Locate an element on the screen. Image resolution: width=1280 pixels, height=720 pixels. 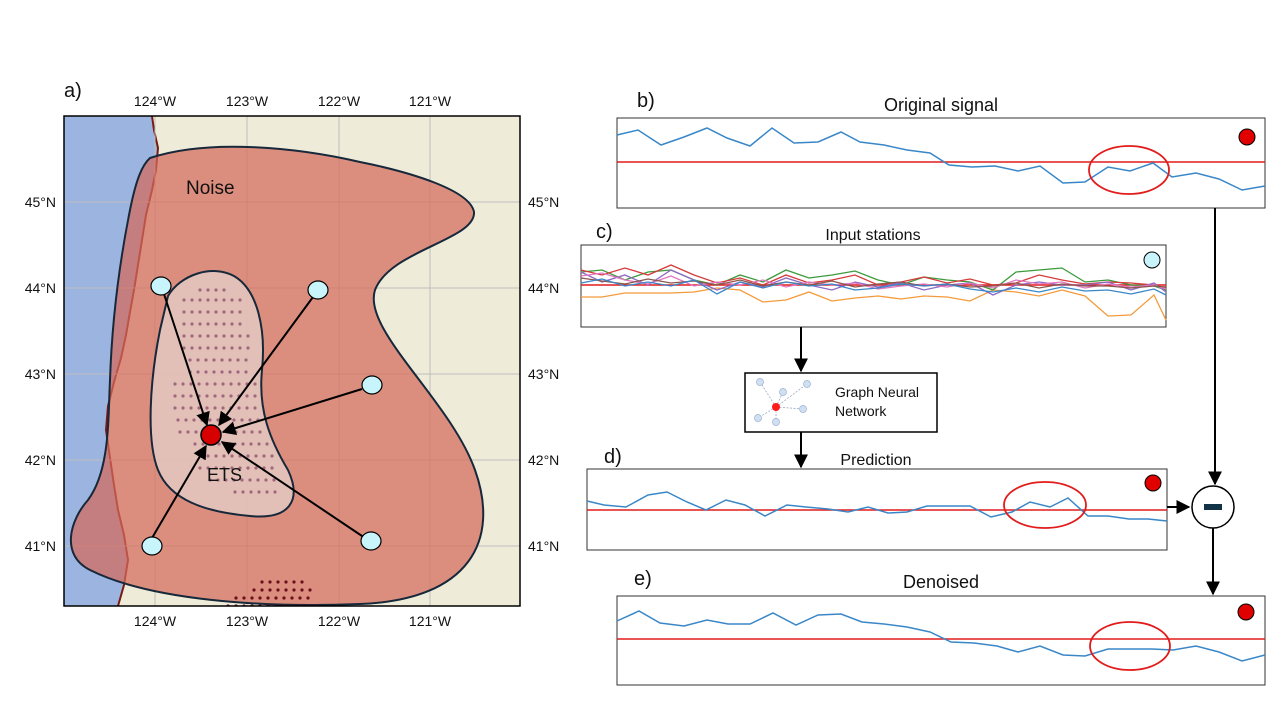
station-marker is located at coordinates (372, 385).